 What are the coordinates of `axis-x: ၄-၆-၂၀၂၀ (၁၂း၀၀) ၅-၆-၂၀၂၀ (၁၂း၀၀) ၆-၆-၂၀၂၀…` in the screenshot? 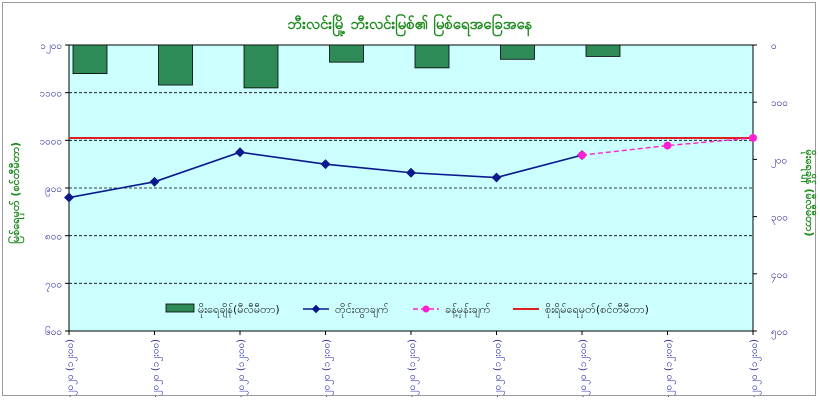 It's located at (412, 364).